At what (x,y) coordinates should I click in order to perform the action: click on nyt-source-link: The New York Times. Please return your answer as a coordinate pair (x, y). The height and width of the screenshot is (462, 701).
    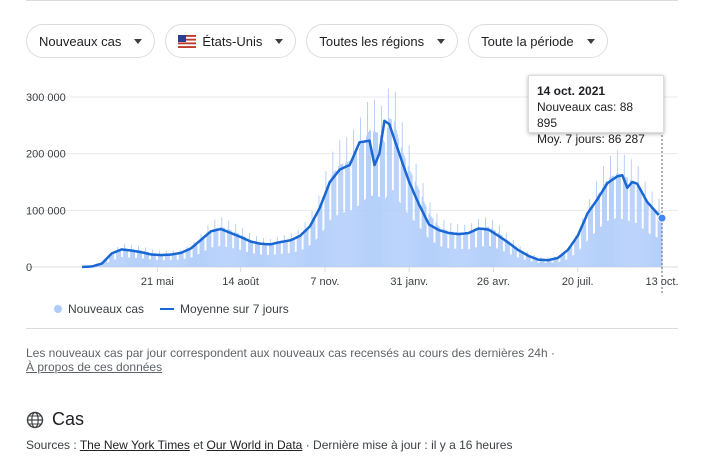
    Looking at the image, I should click on (134, 445).